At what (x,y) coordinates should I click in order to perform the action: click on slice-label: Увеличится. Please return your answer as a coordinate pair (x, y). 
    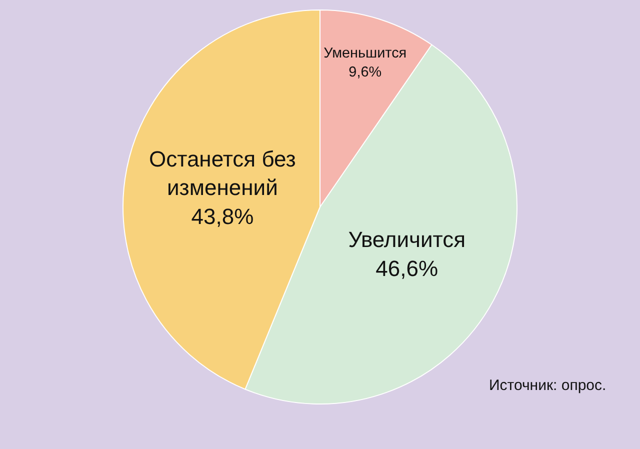
    Looking at the image, I should click on (407, 239).